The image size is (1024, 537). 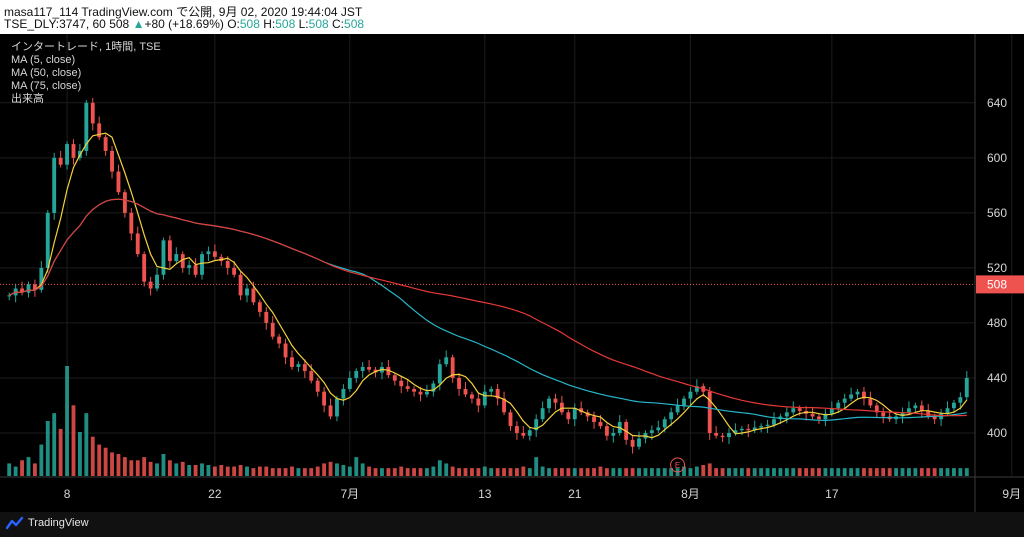 What do you see at coordinates (46, 73) in the screenshot?
I see `legend-ma50: MA (50, close)` at bounding box center [46, 73].